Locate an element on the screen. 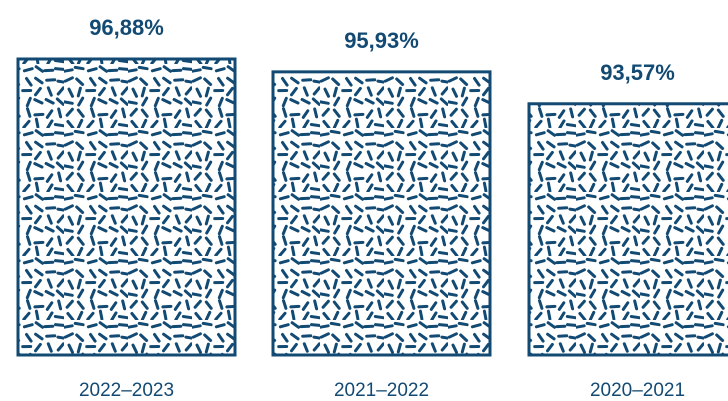  value-label-2: 95,93% is located at coordinates (381, 40).